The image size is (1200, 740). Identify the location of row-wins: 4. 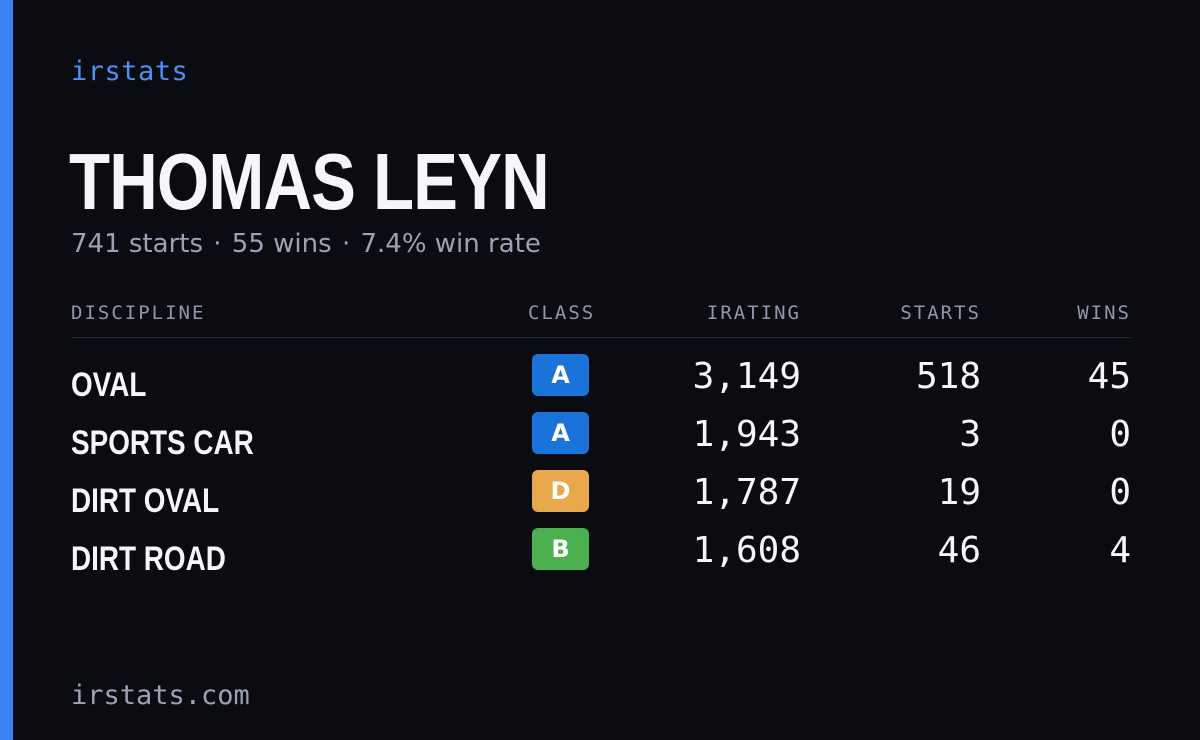
(1120, 550).